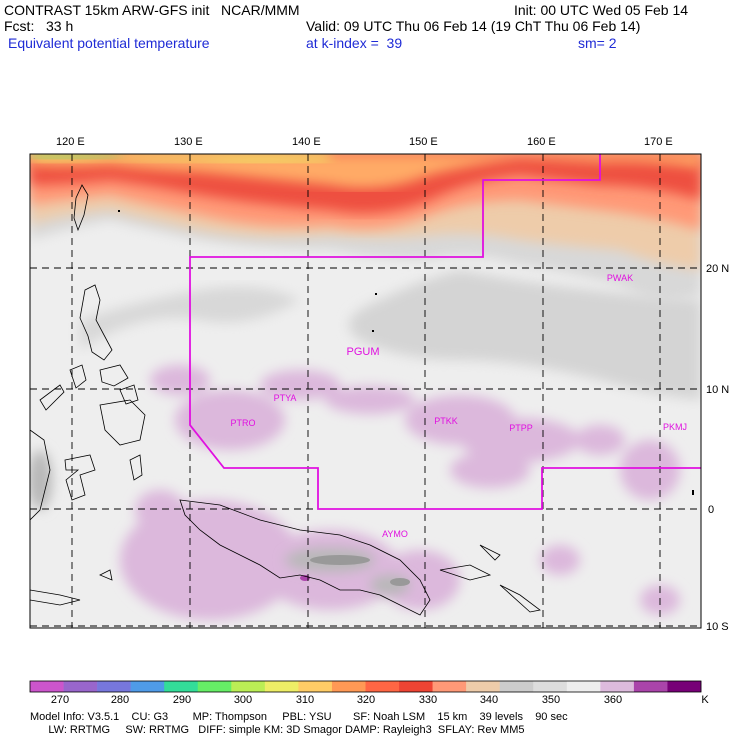  Describe the element at coordinates (423, 142) in the screenshot. I see `lon-label-150e: 150 E` at that location.